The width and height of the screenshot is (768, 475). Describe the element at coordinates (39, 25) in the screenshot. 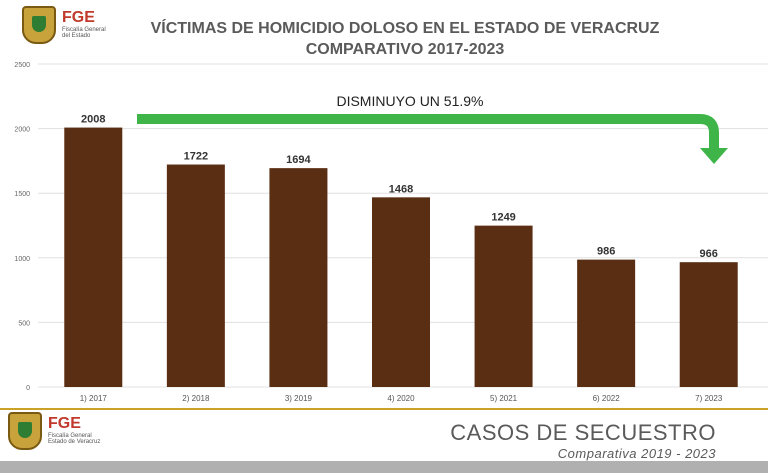

I see `crest-icon` at that location.